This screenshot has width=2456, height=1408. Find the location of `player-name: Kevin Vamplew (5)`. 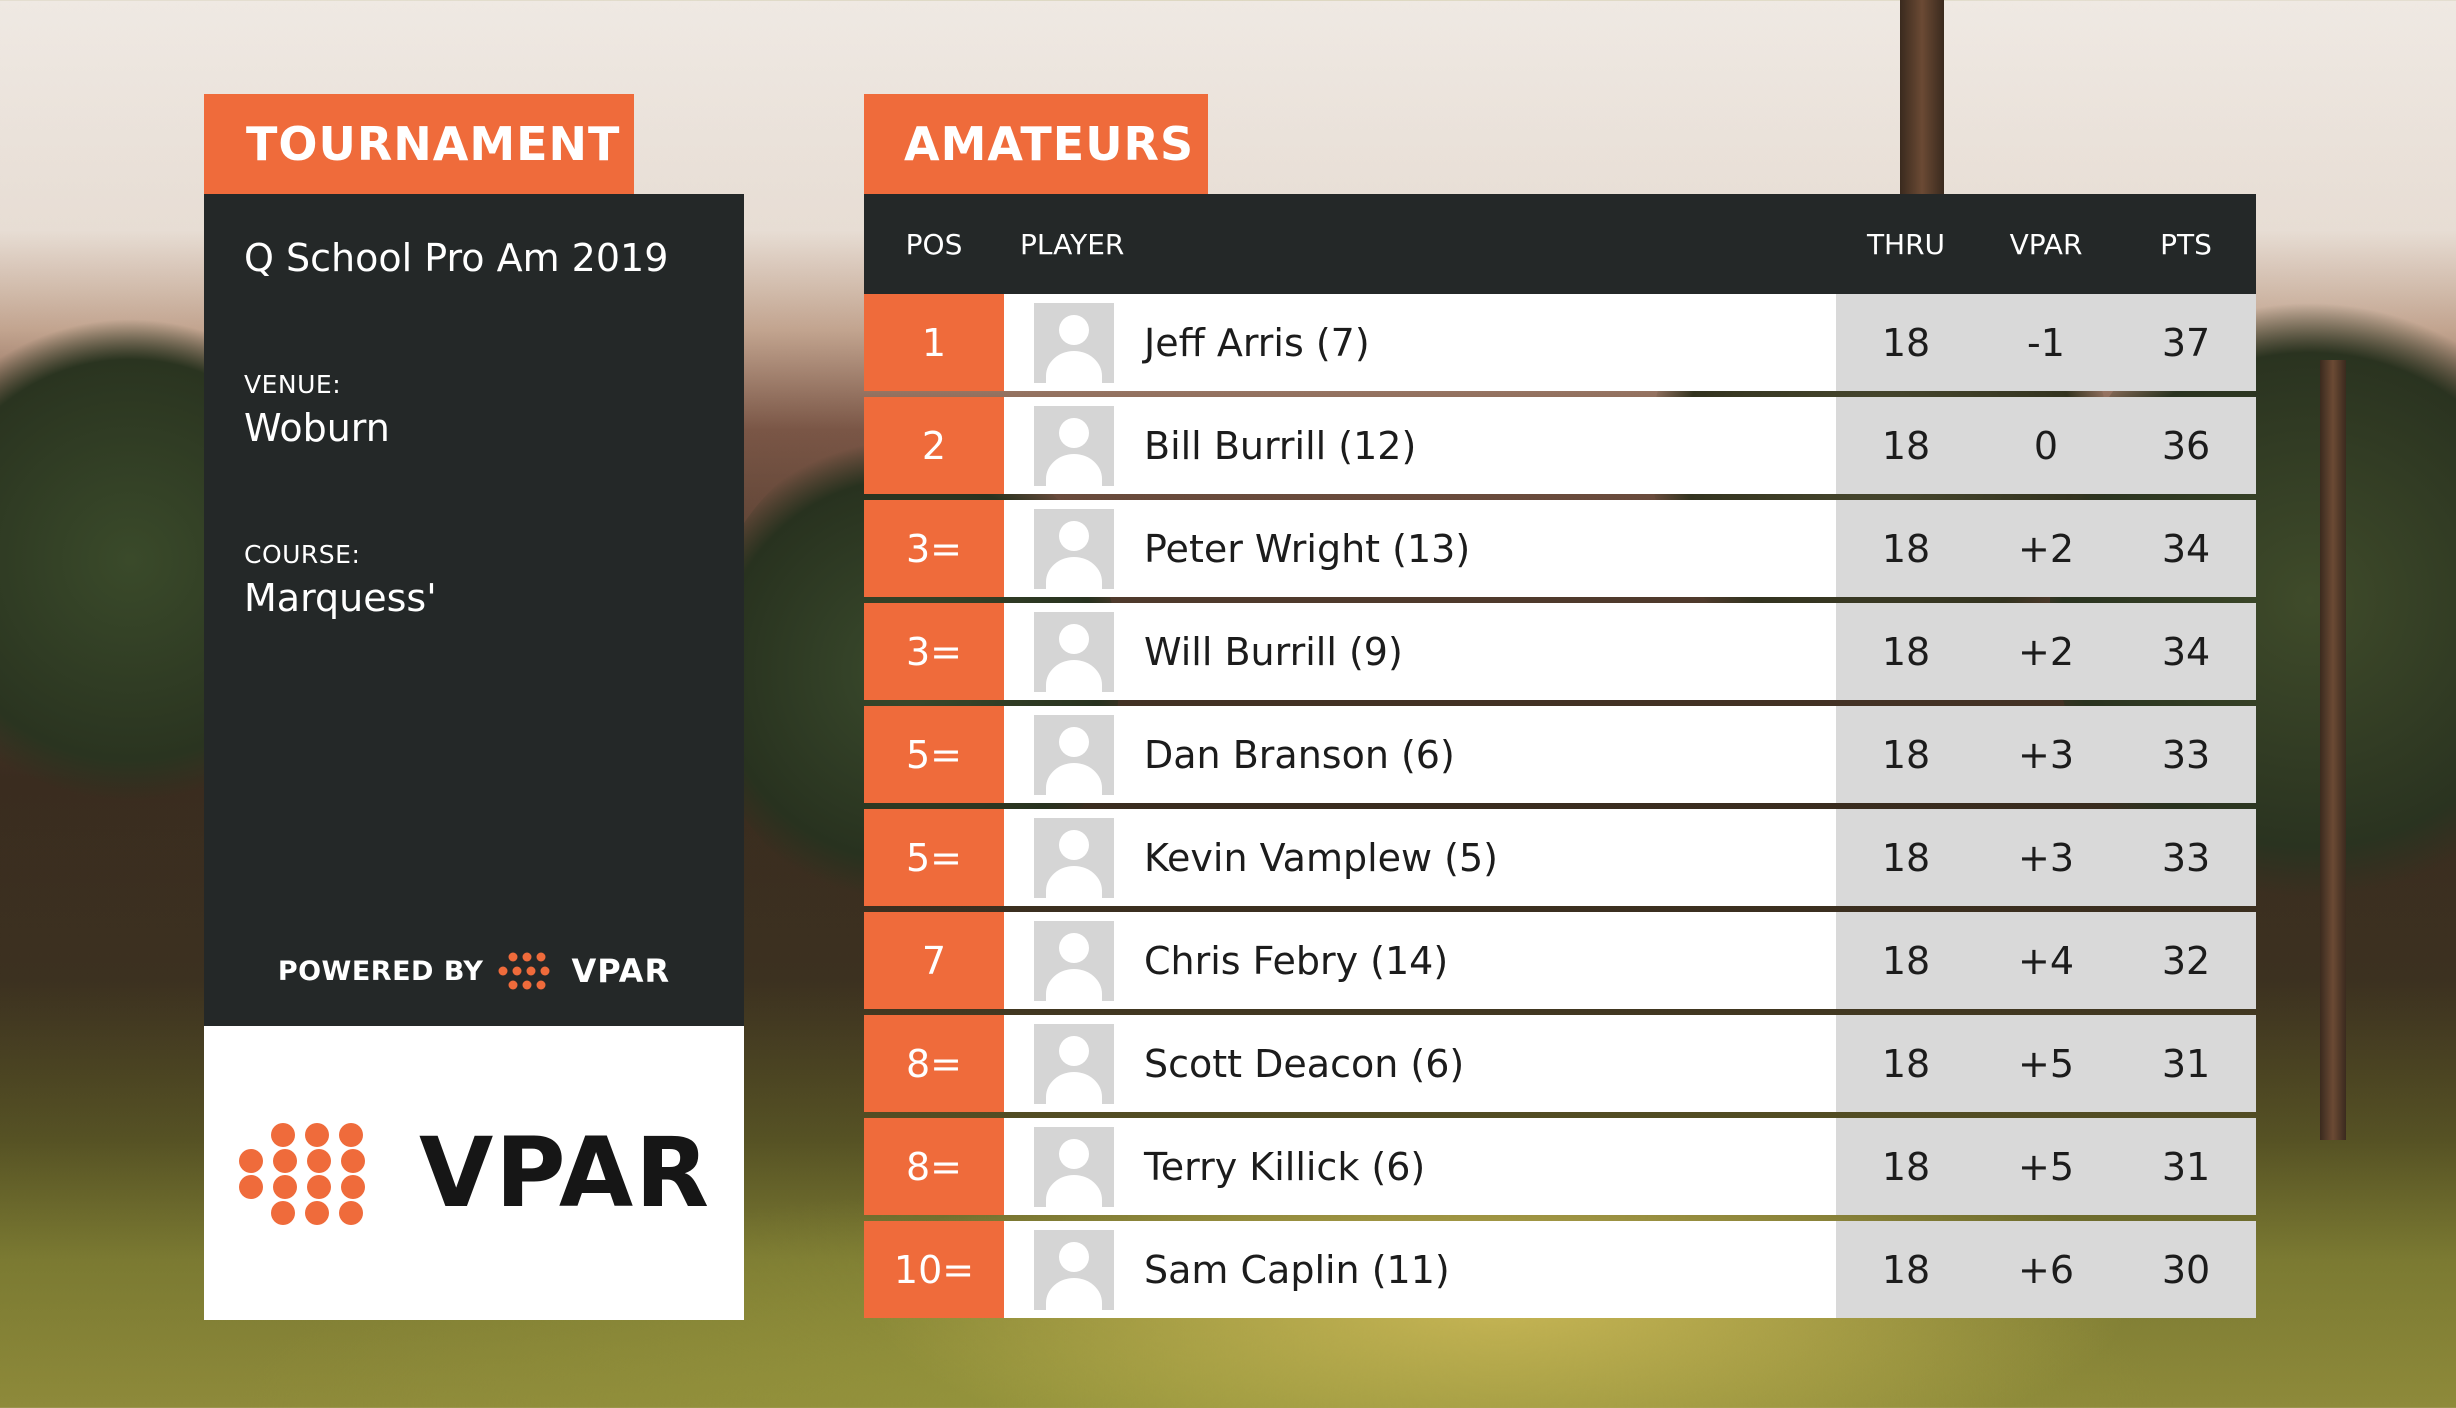

player-name: Kevin Vamplew (5) is located at coordinates (1321, 857).